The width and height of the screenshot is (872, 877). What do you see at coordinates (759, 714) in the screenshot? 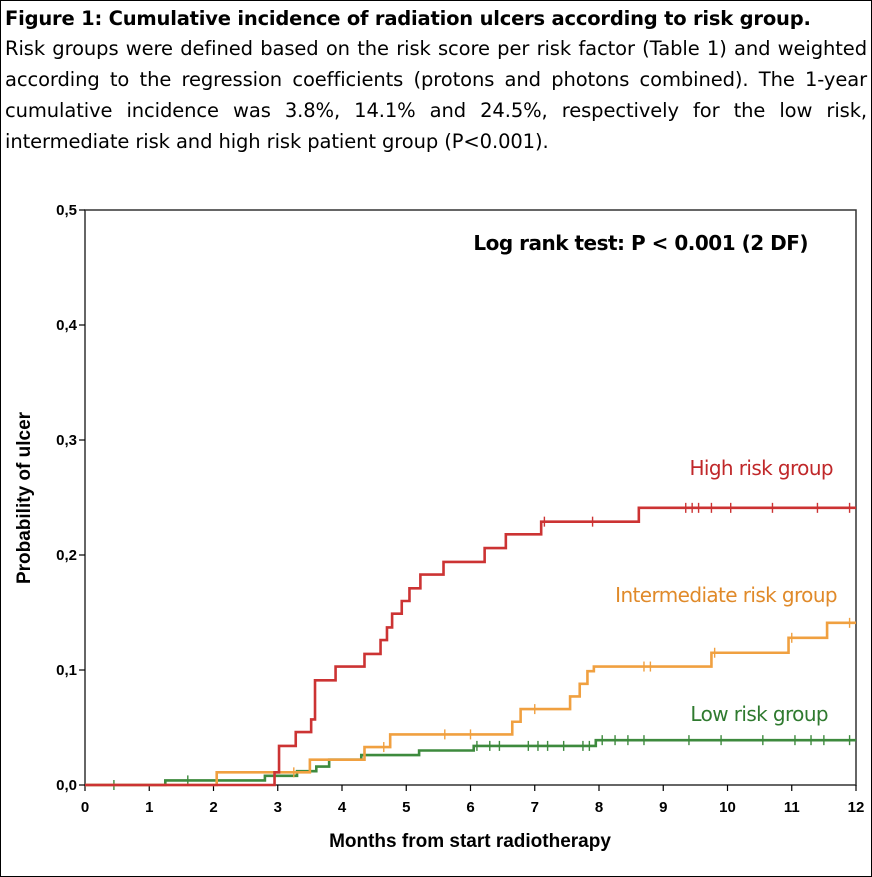
I see `legend-label-low-risk: Low risk group` at bounding box center [759, 714].